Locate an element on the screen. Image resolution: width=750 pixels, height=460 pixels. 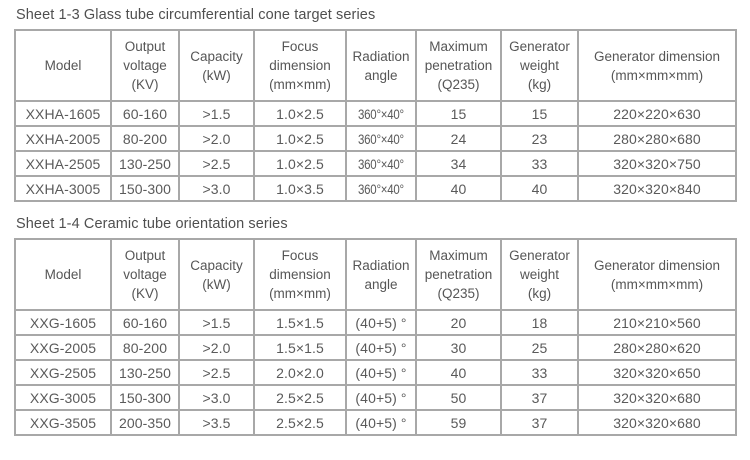
data-cell: 150-300 is located at coordinates (145, 397).